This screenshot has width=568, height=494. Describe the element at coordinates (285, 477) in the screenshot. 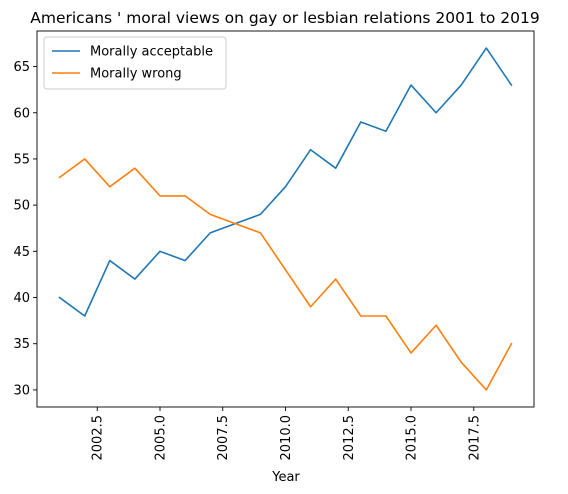

I see `x-axis-label: Year` at that location.